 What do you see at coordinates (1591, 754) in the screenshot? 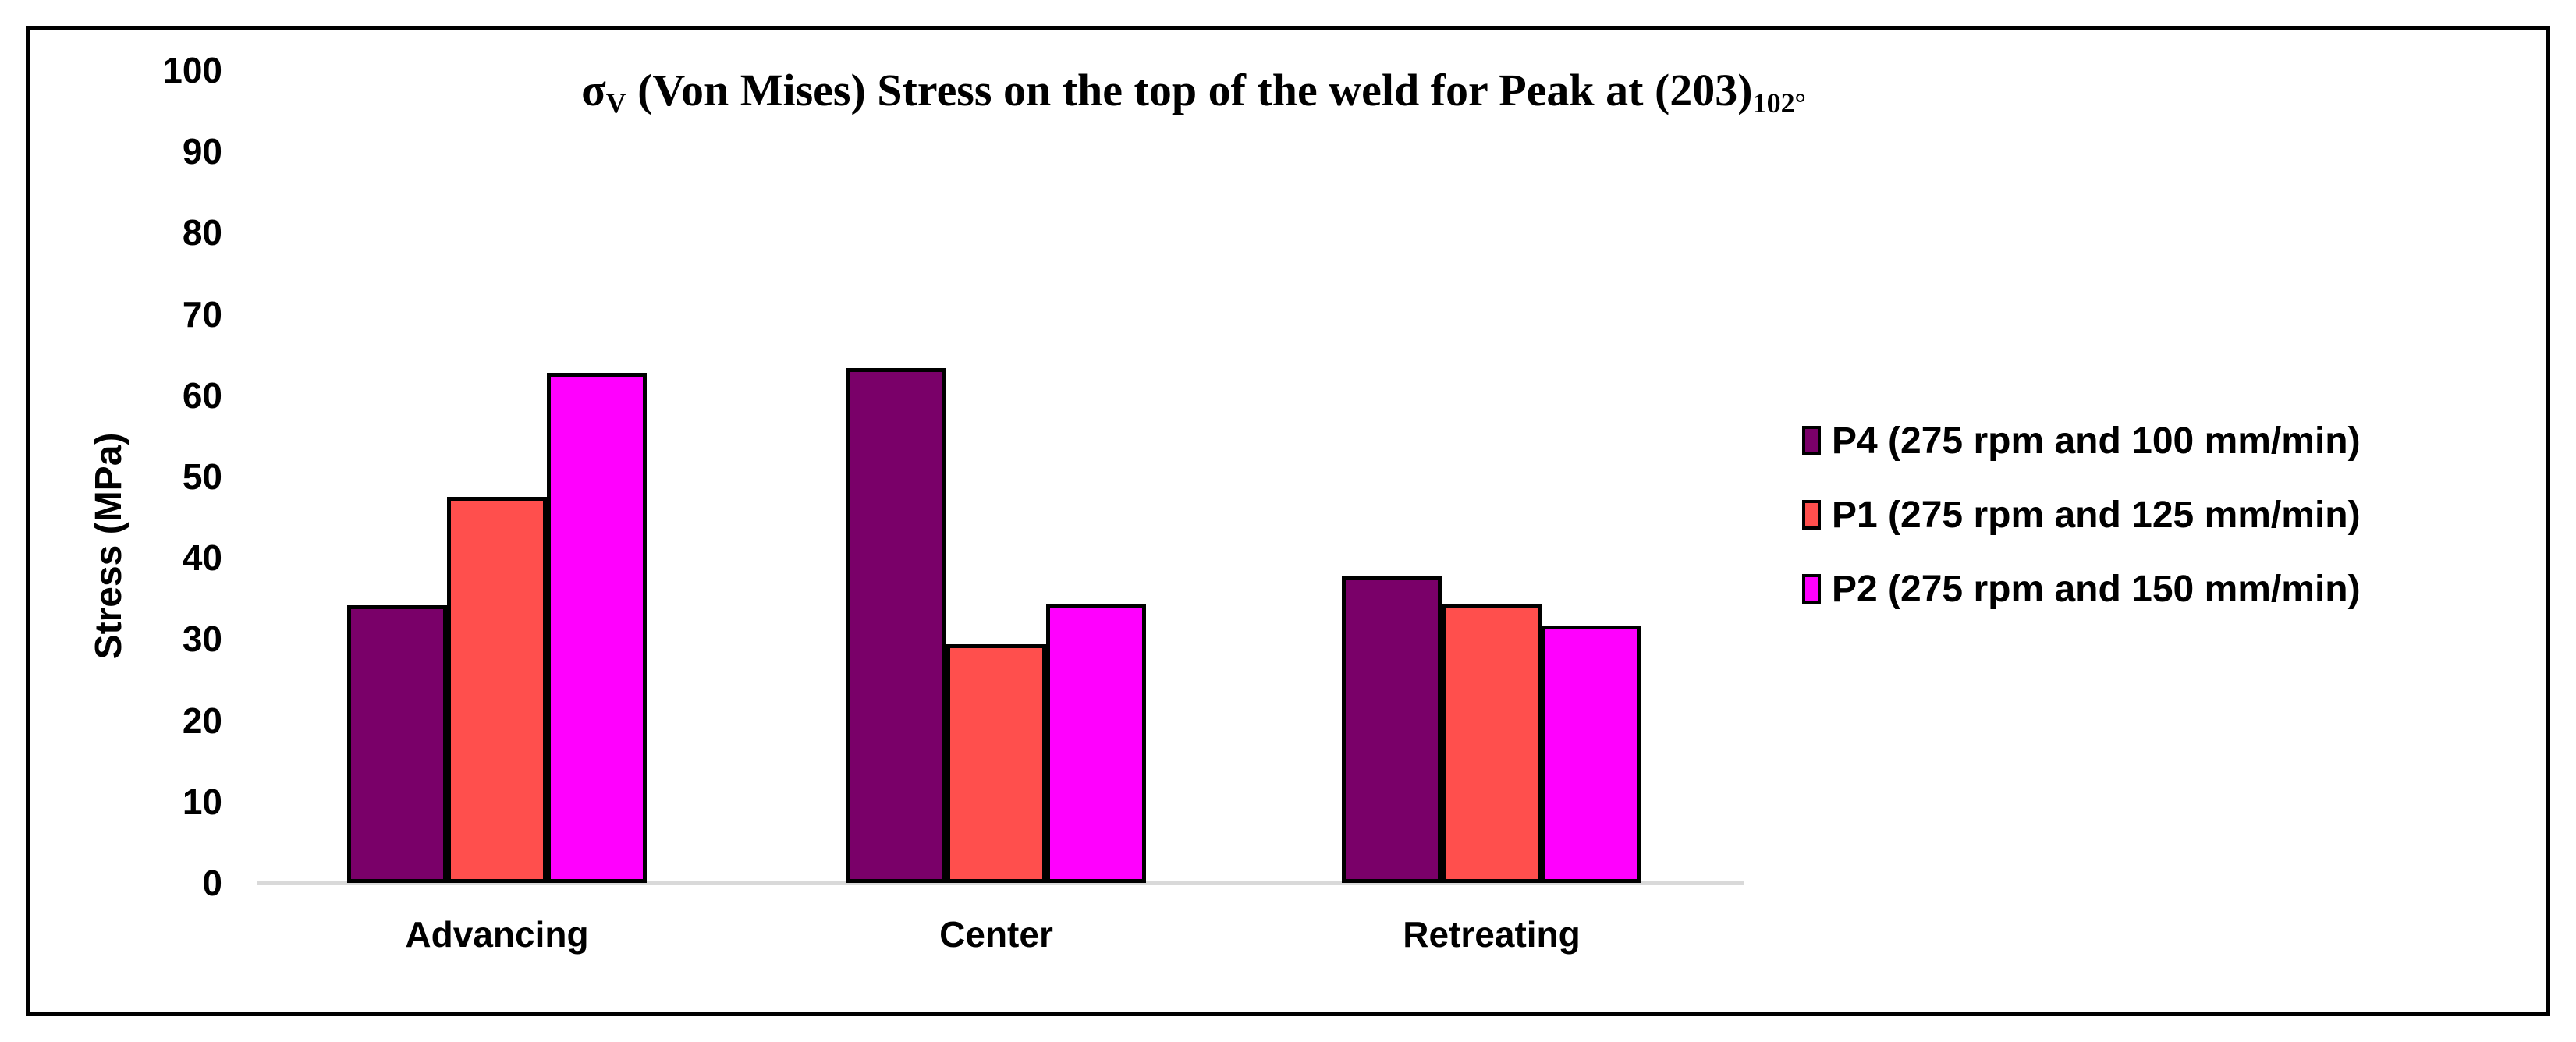
I see `bar-retreating-p2` at bounding box center [1591, 754].